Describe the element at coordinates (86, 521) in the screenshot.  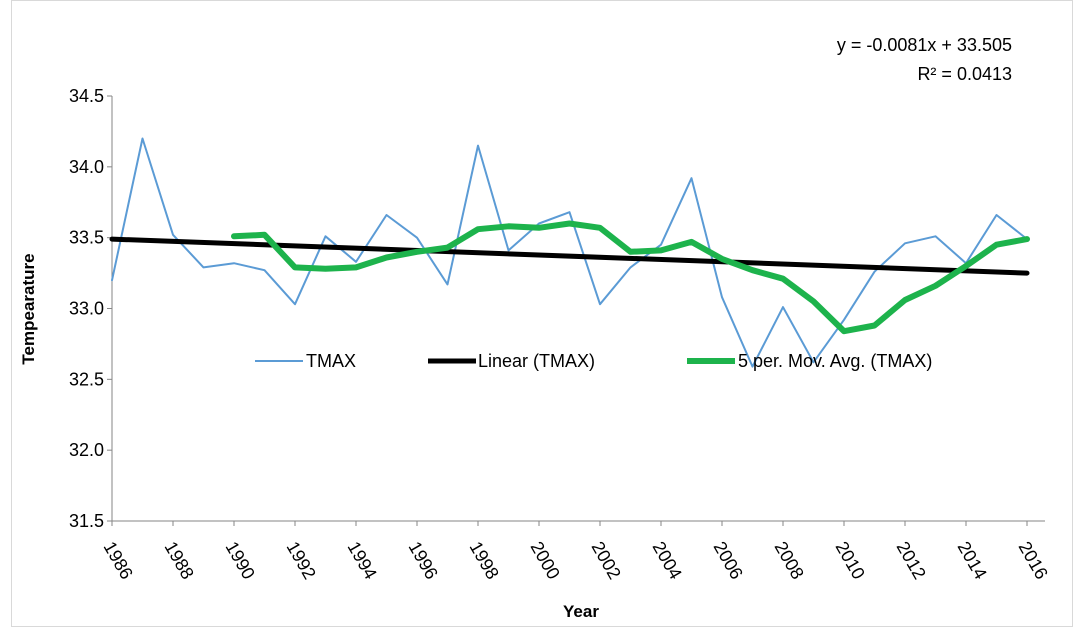
I see `y-tick-label: 31.5` at that location.